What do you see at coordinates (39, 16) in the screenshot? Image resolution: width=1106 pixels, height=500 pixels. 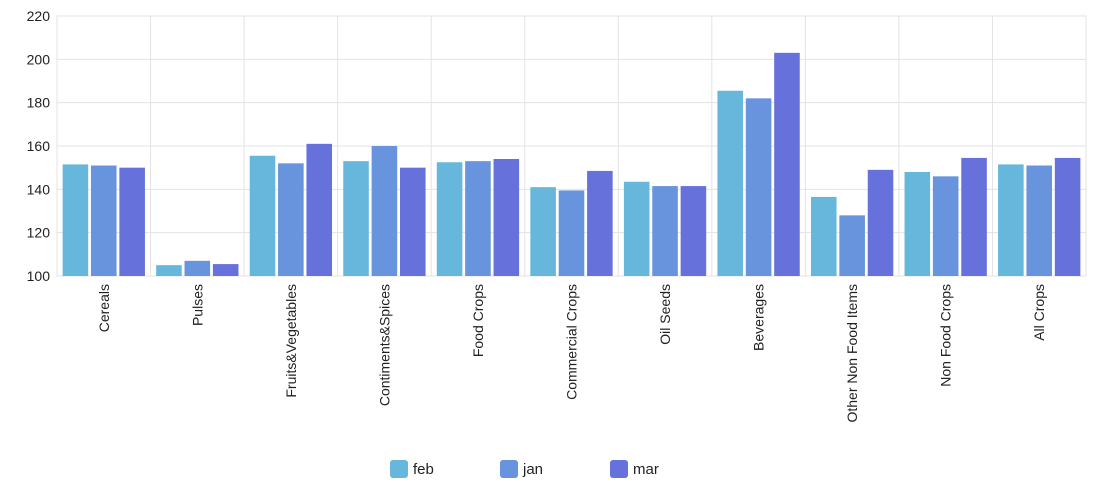 I see `y-tick-label: 220` at bounding box center [39, 16].